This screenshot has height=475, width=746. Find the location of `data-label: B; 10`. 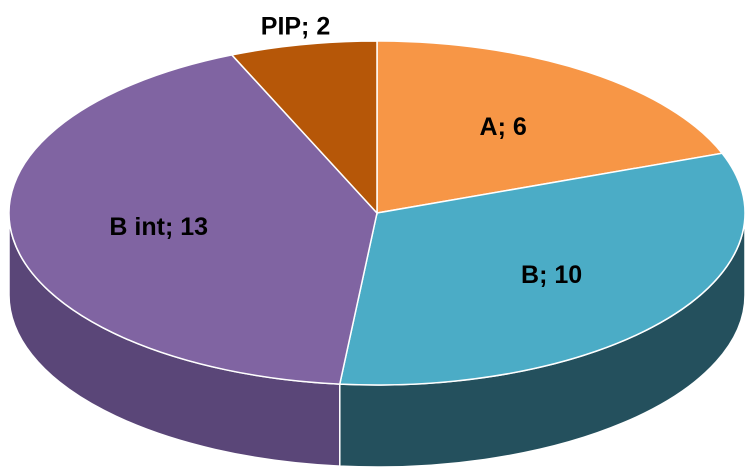

data-label: B; 10 is located at coordinates (551, 275).